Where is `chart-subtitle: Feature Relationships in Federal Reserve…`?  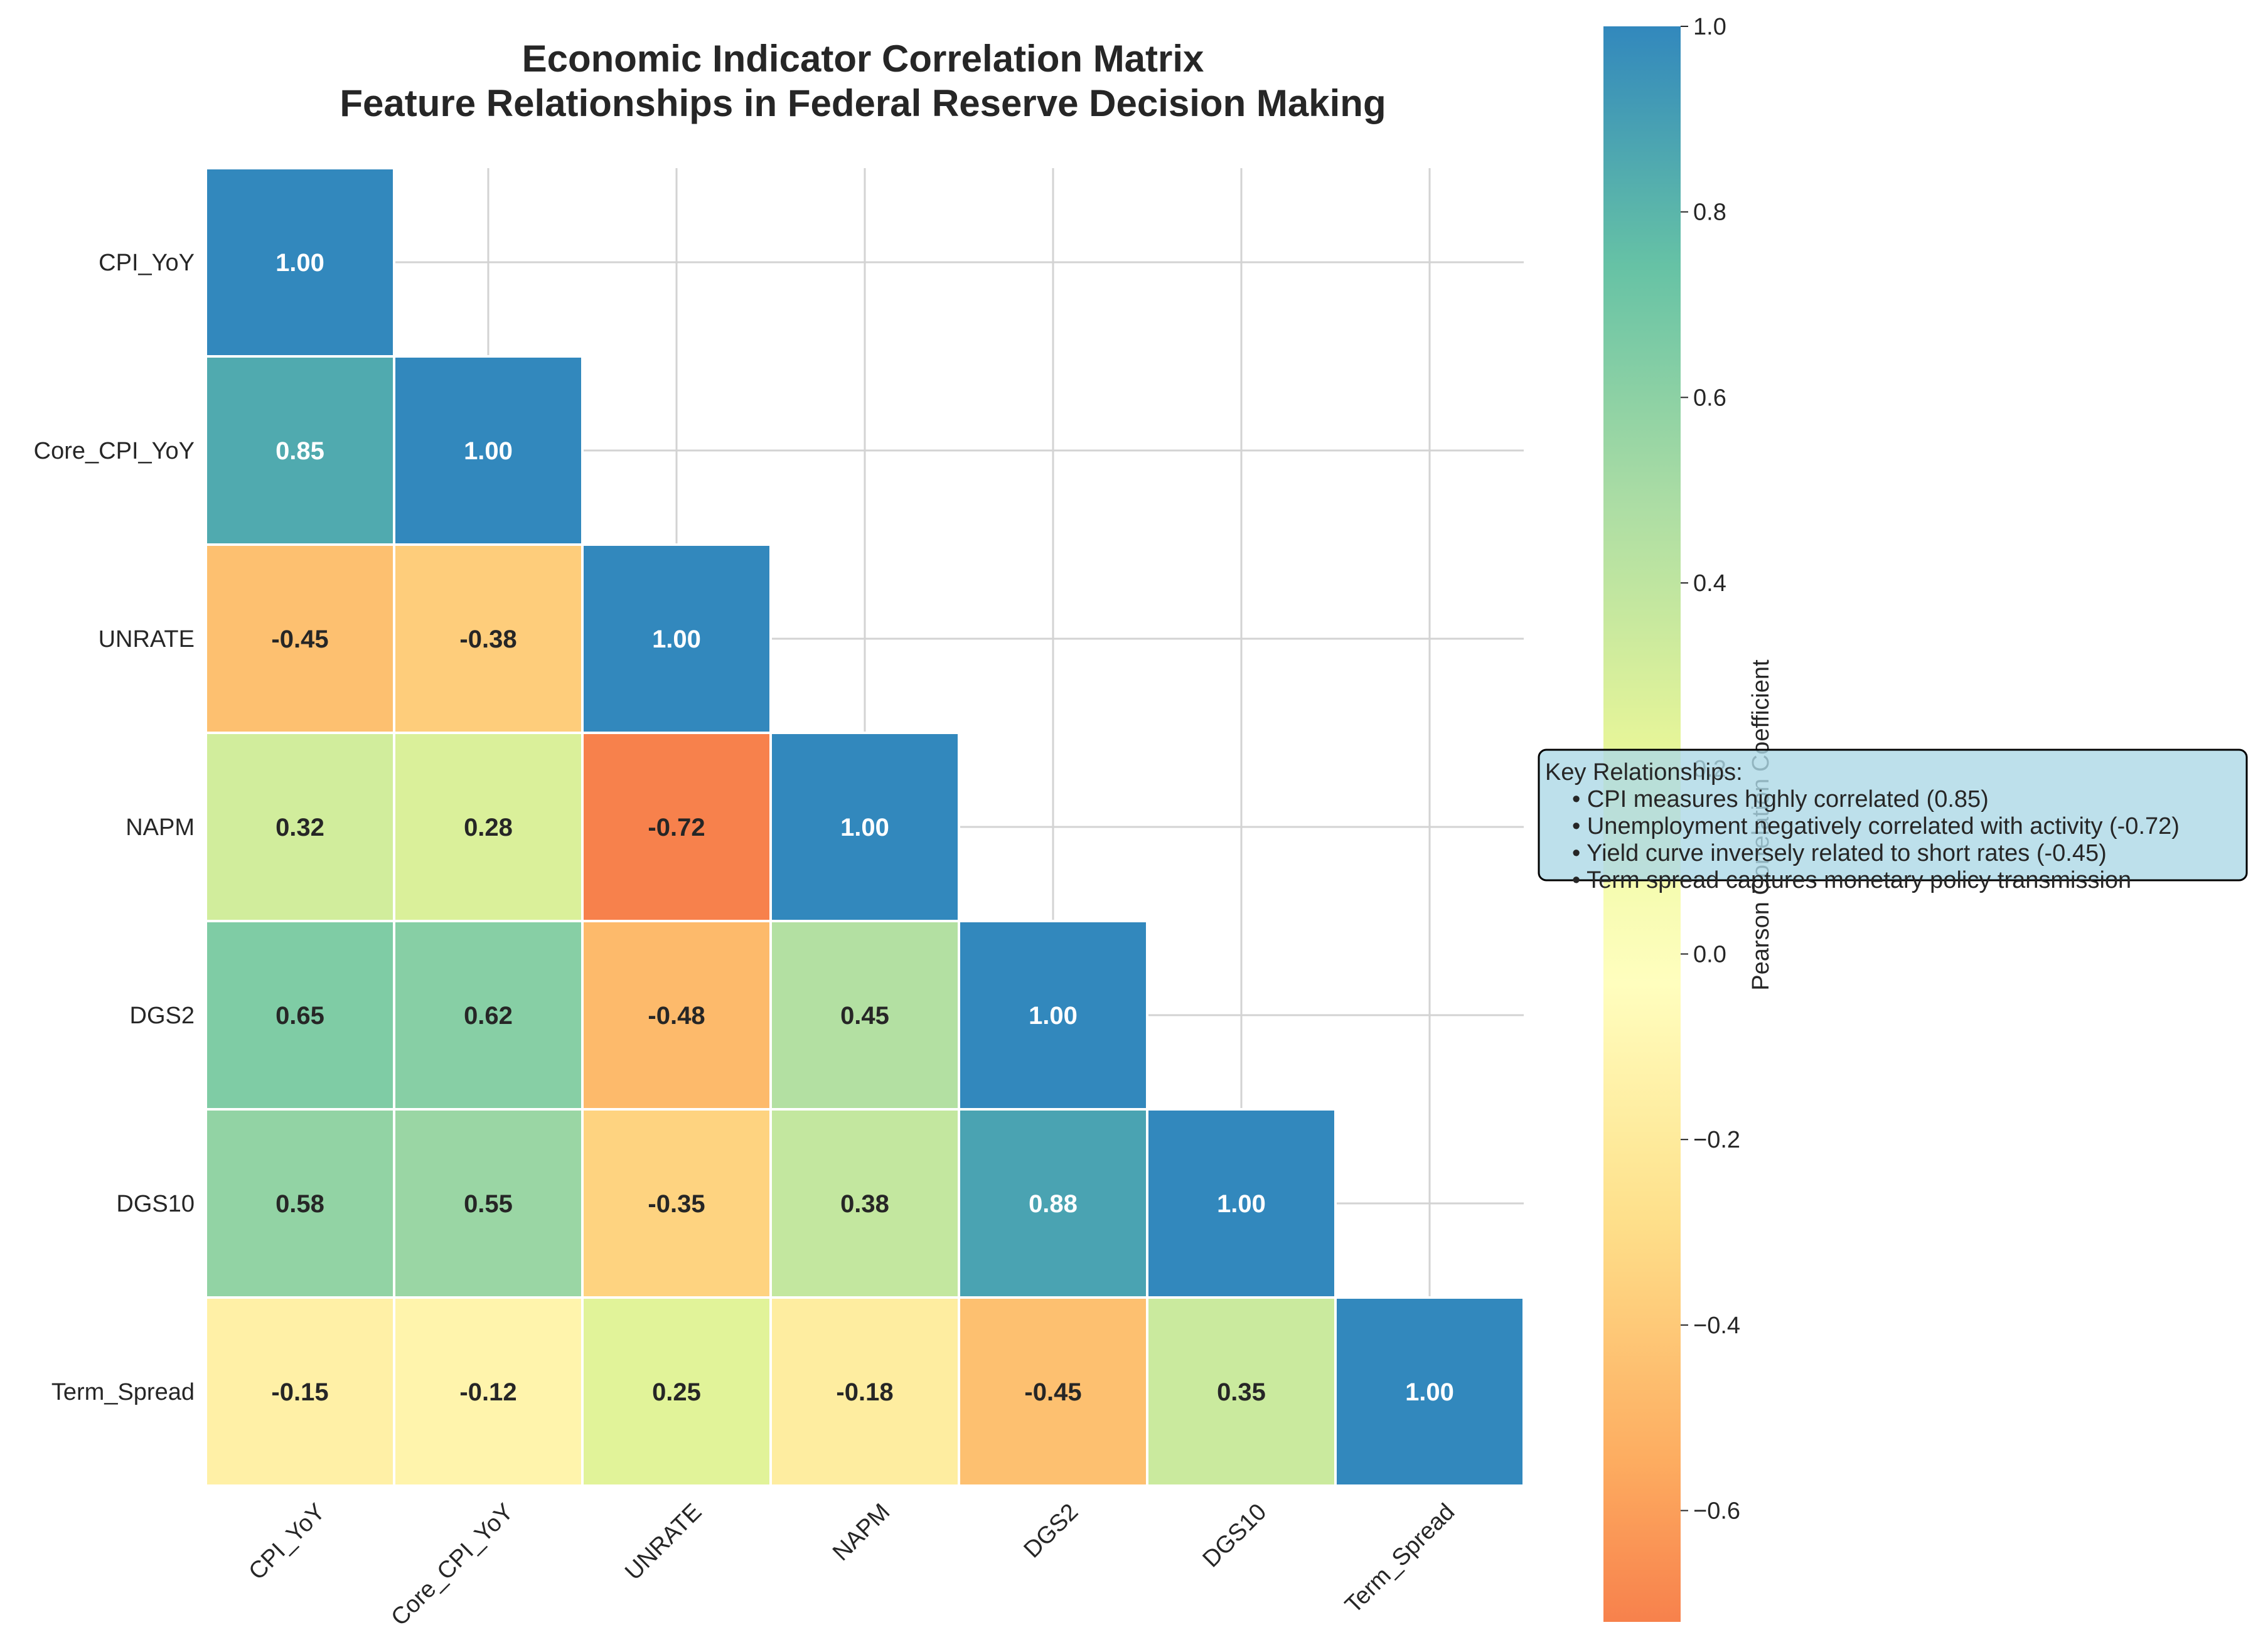 chart-subtitle: Feature Relationships in Federal Reserve… is located at coordinates (863, 103).